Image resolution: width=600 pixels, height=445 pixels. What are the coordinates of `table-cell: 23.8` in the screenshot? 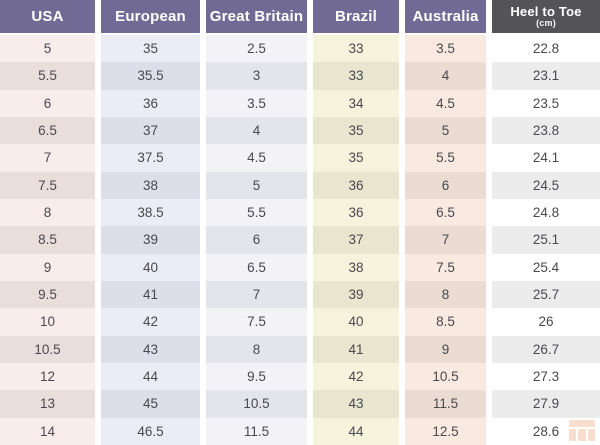 It's located at (546, 130).